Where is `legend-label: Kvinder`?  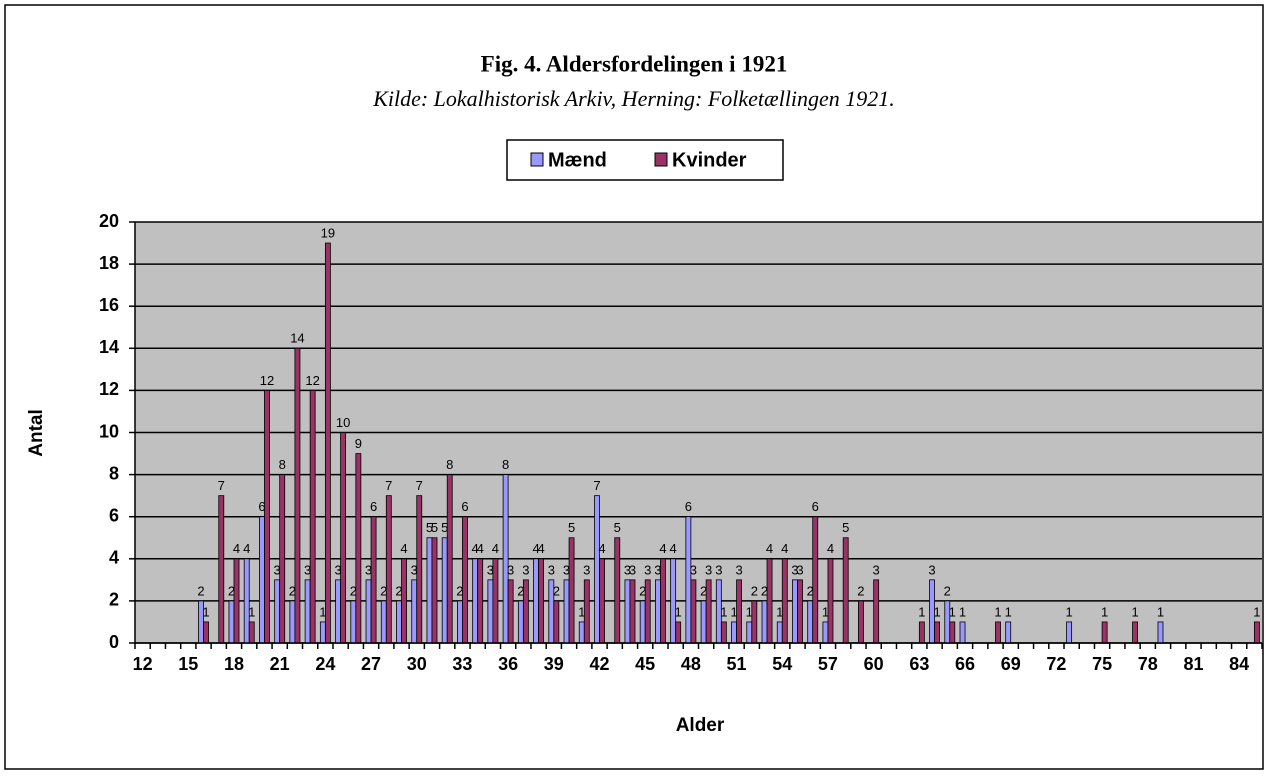 legend-label: Kvinder is located at coordinates (709, 160).